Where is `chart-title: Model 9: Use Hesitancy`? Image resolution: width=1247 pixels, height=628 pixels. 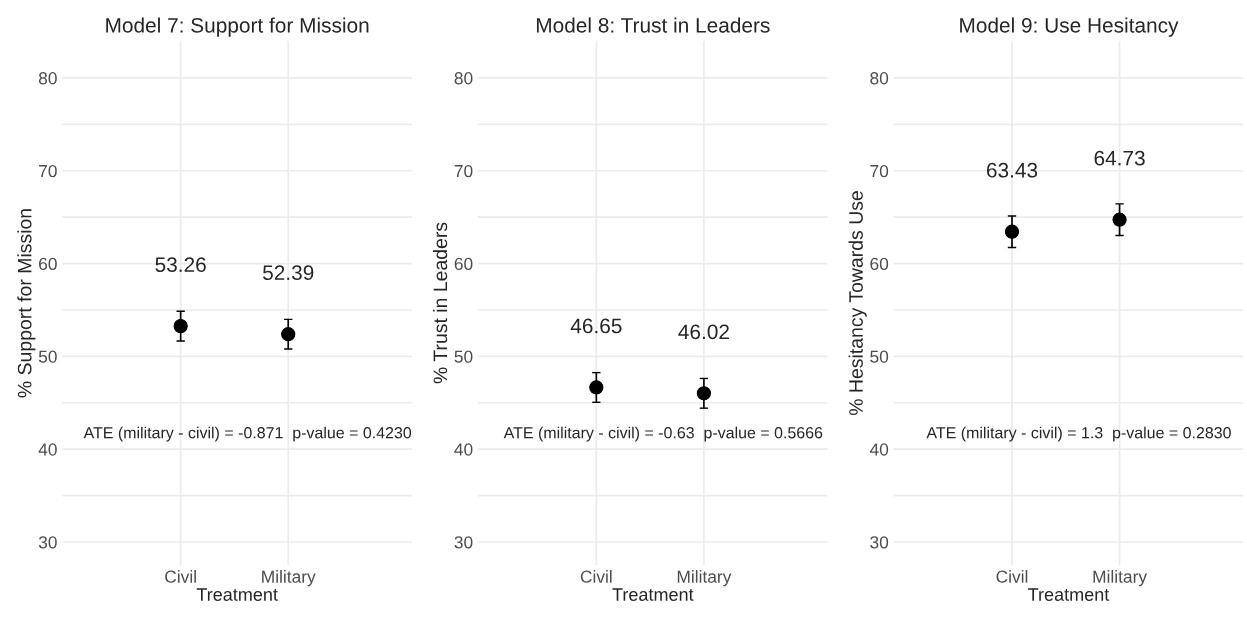
chart-title: Model 9: Use Hesitancy is located at coordinates (1069, 27).